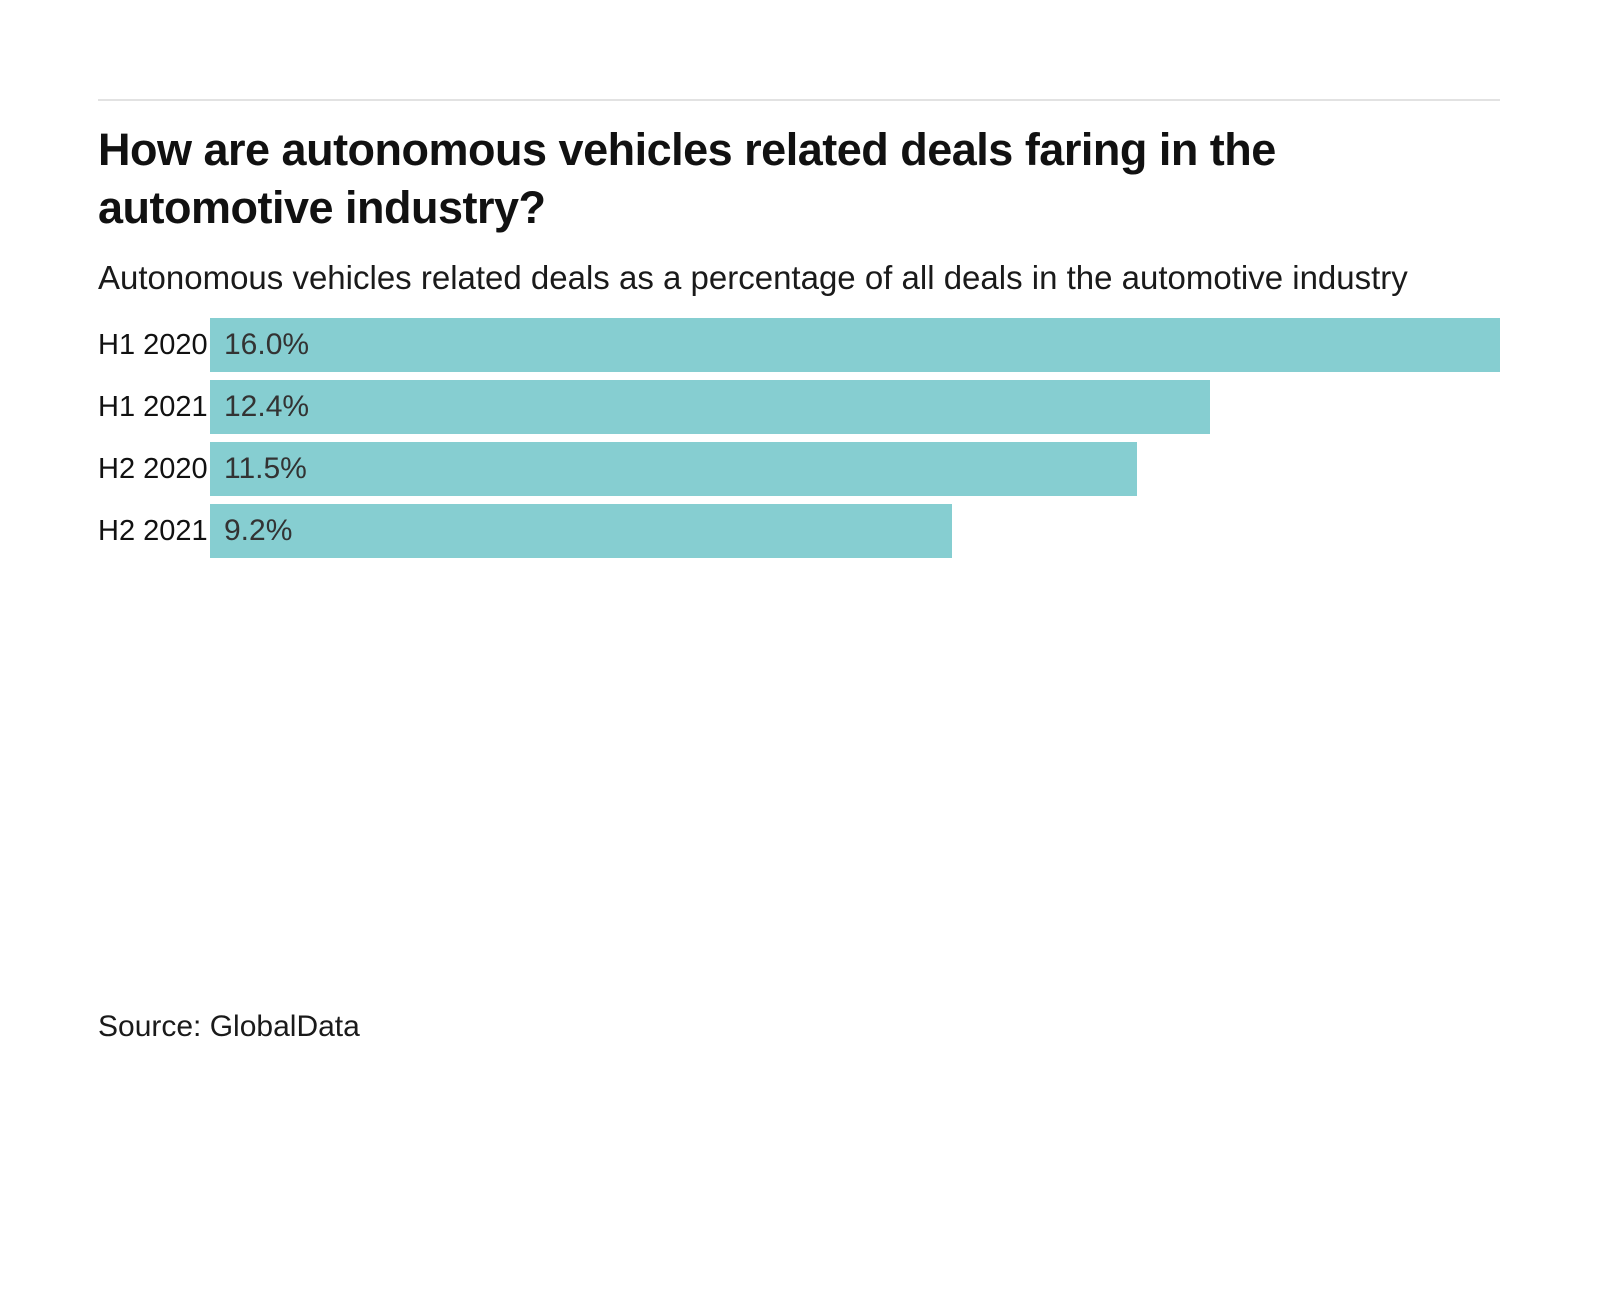  What do you see at coordinates (153, 407) in the screenshot?
I see `category-label: H1 2021` at bounding box center [153, 407].